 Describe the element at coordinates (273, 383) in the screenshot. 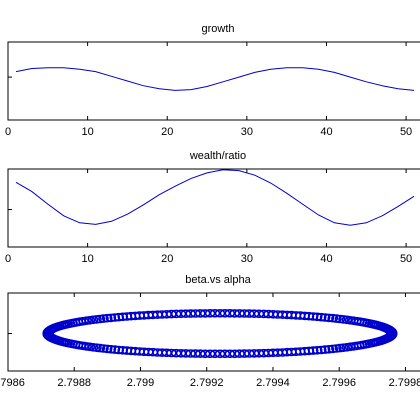

I see `x-tick-label: 2.7994` at that location.